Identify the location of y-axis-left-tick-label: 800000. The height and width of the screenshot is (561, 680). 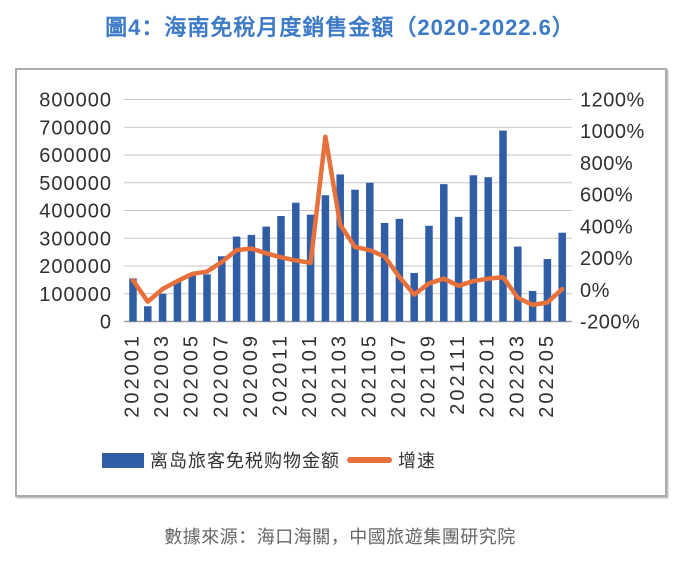
(75, 101).